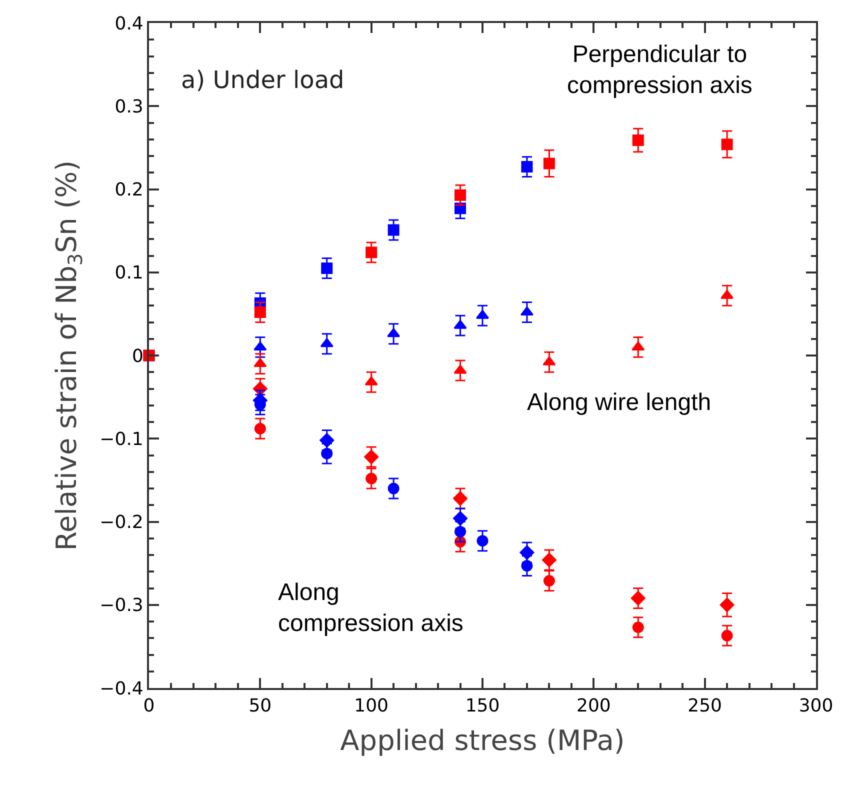 This screenshot has width=844, height=790. I want to click on annotation: a) Under load, so click(262, 80).